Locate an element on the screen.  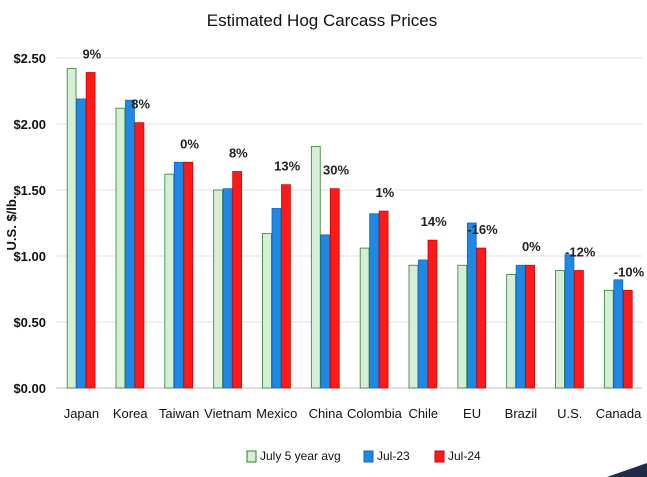
pct-change-label: -12% is located at coordinates (580, 252).